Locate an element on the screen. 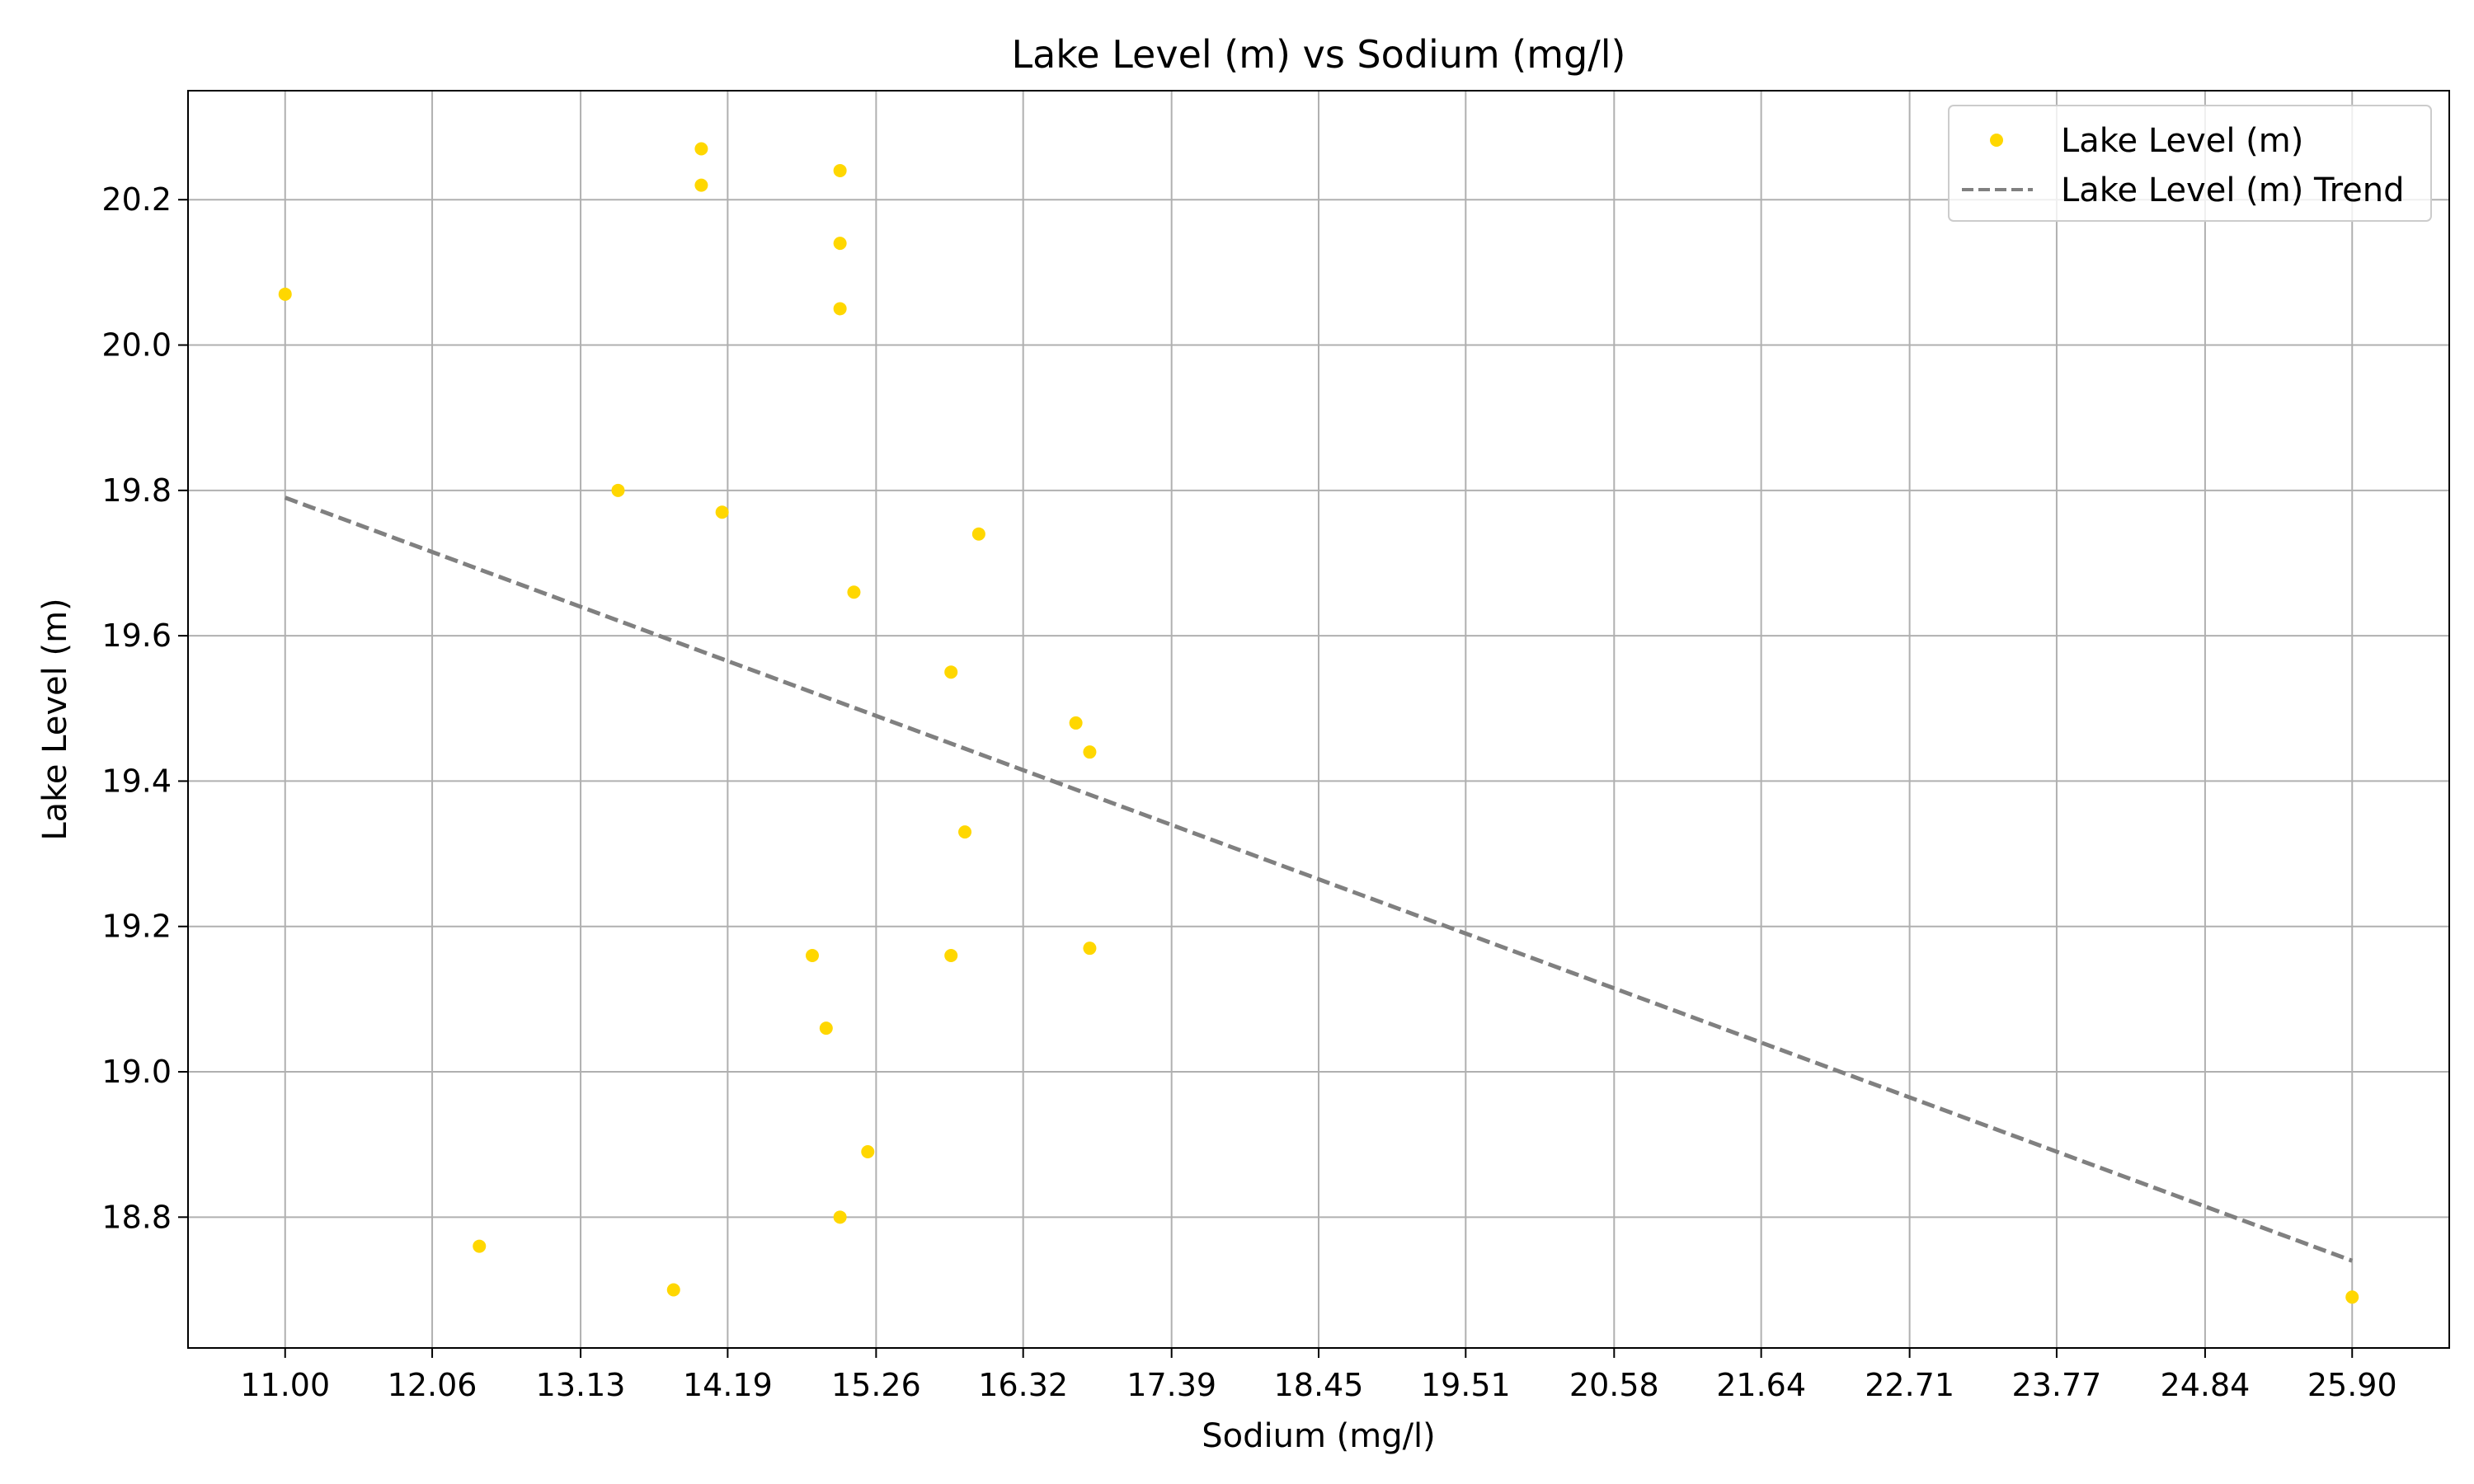 The height and width of the screenshot is (1484, 2474). x-tick-label: 18.45 is located at coordinates (1319, 1385).